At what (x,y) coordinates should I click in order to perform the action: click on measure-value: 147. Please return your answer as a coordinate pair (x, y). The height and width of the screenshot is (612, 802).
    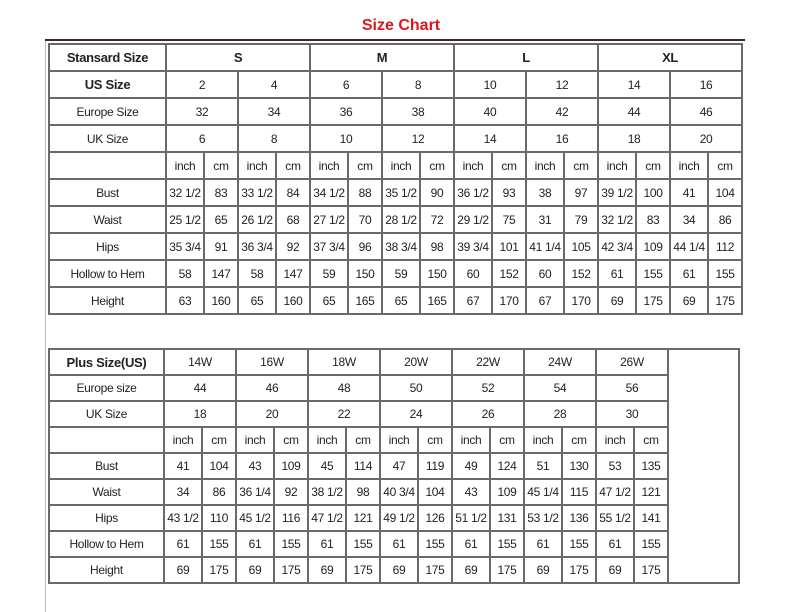
    Looking at the image, I should click on (293, 273).